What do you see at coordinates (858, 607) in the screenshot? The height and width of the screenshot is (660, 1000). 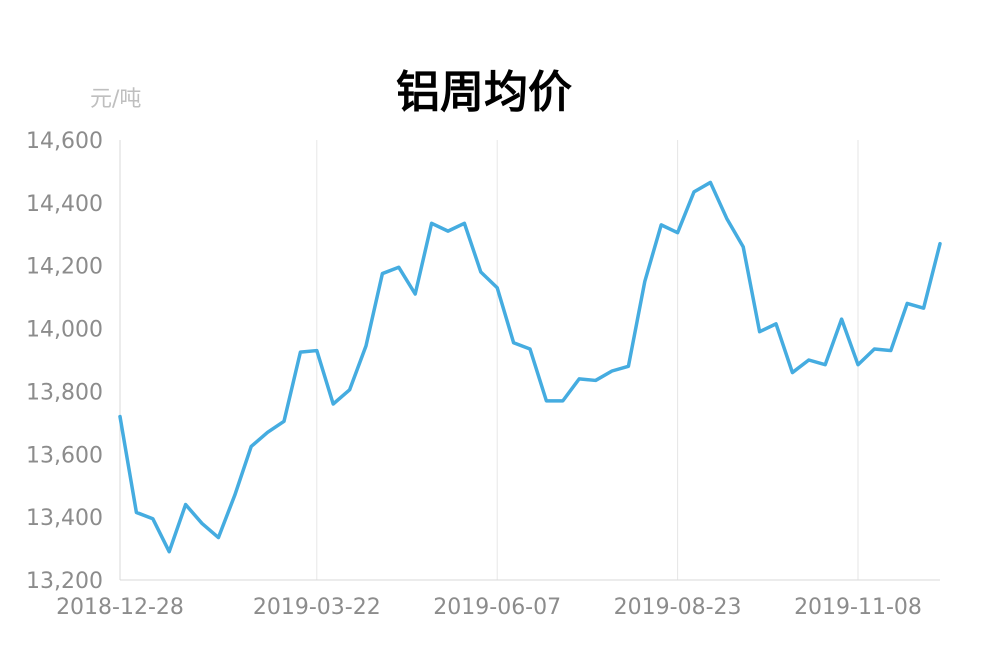 I see `x-tick-label: 2019-11-08` at bounding box center [858, 607].